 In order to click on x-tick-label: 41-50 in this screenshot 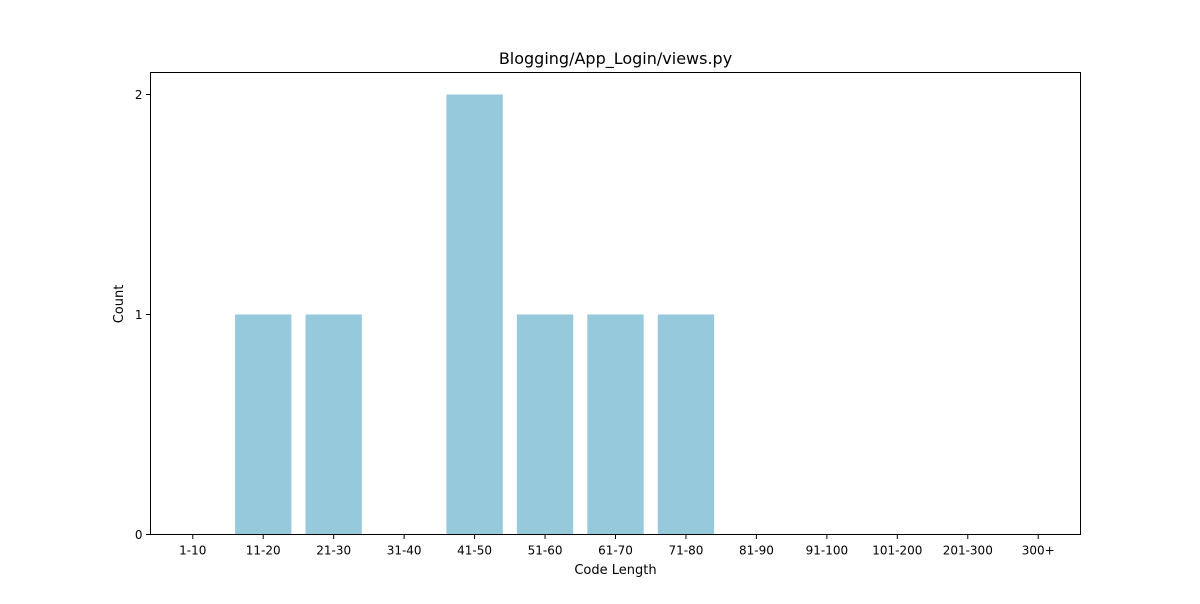, I will do `click(474, 551)`.